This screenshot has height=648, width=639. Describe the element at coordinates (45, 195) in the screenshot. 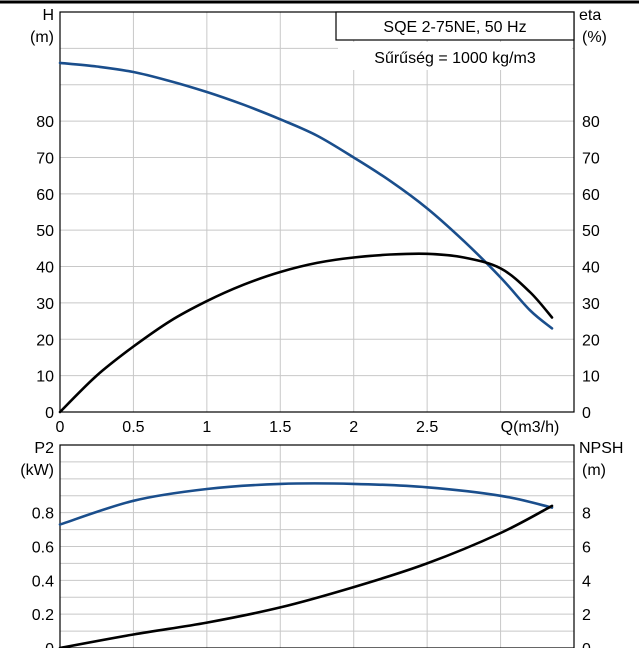

I see `y-tick-label-left: 60` at that location.